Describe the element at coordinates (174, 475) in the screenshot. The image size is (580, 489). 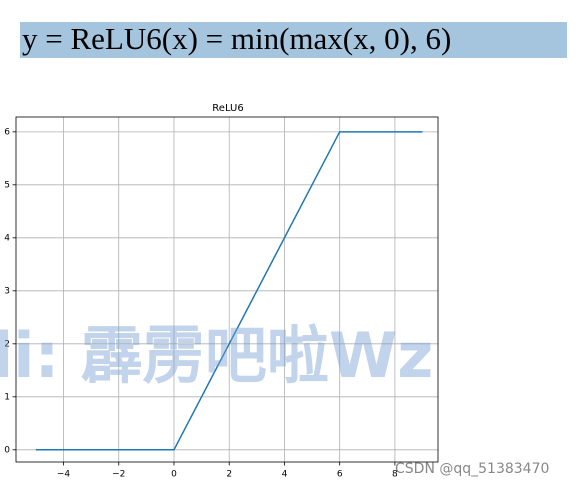
I see `x-tick-label: 0` at that location.